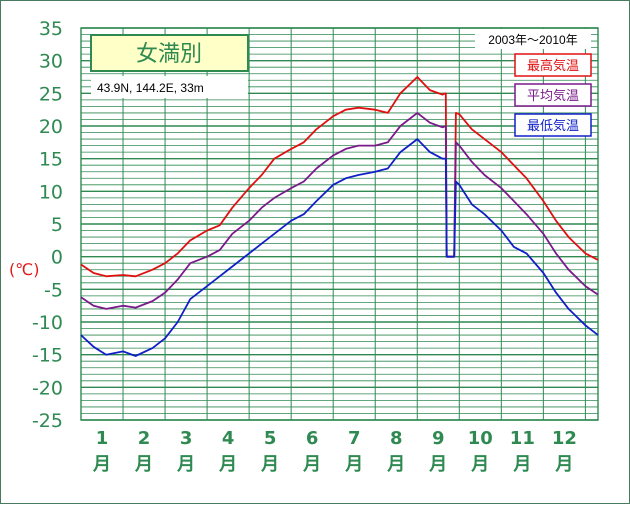 The image size is (630, 505). What do you see at coordinates (144, 438) in the screenshot?
I see `x-tick-label: 2` at bounding box center [144, 438].